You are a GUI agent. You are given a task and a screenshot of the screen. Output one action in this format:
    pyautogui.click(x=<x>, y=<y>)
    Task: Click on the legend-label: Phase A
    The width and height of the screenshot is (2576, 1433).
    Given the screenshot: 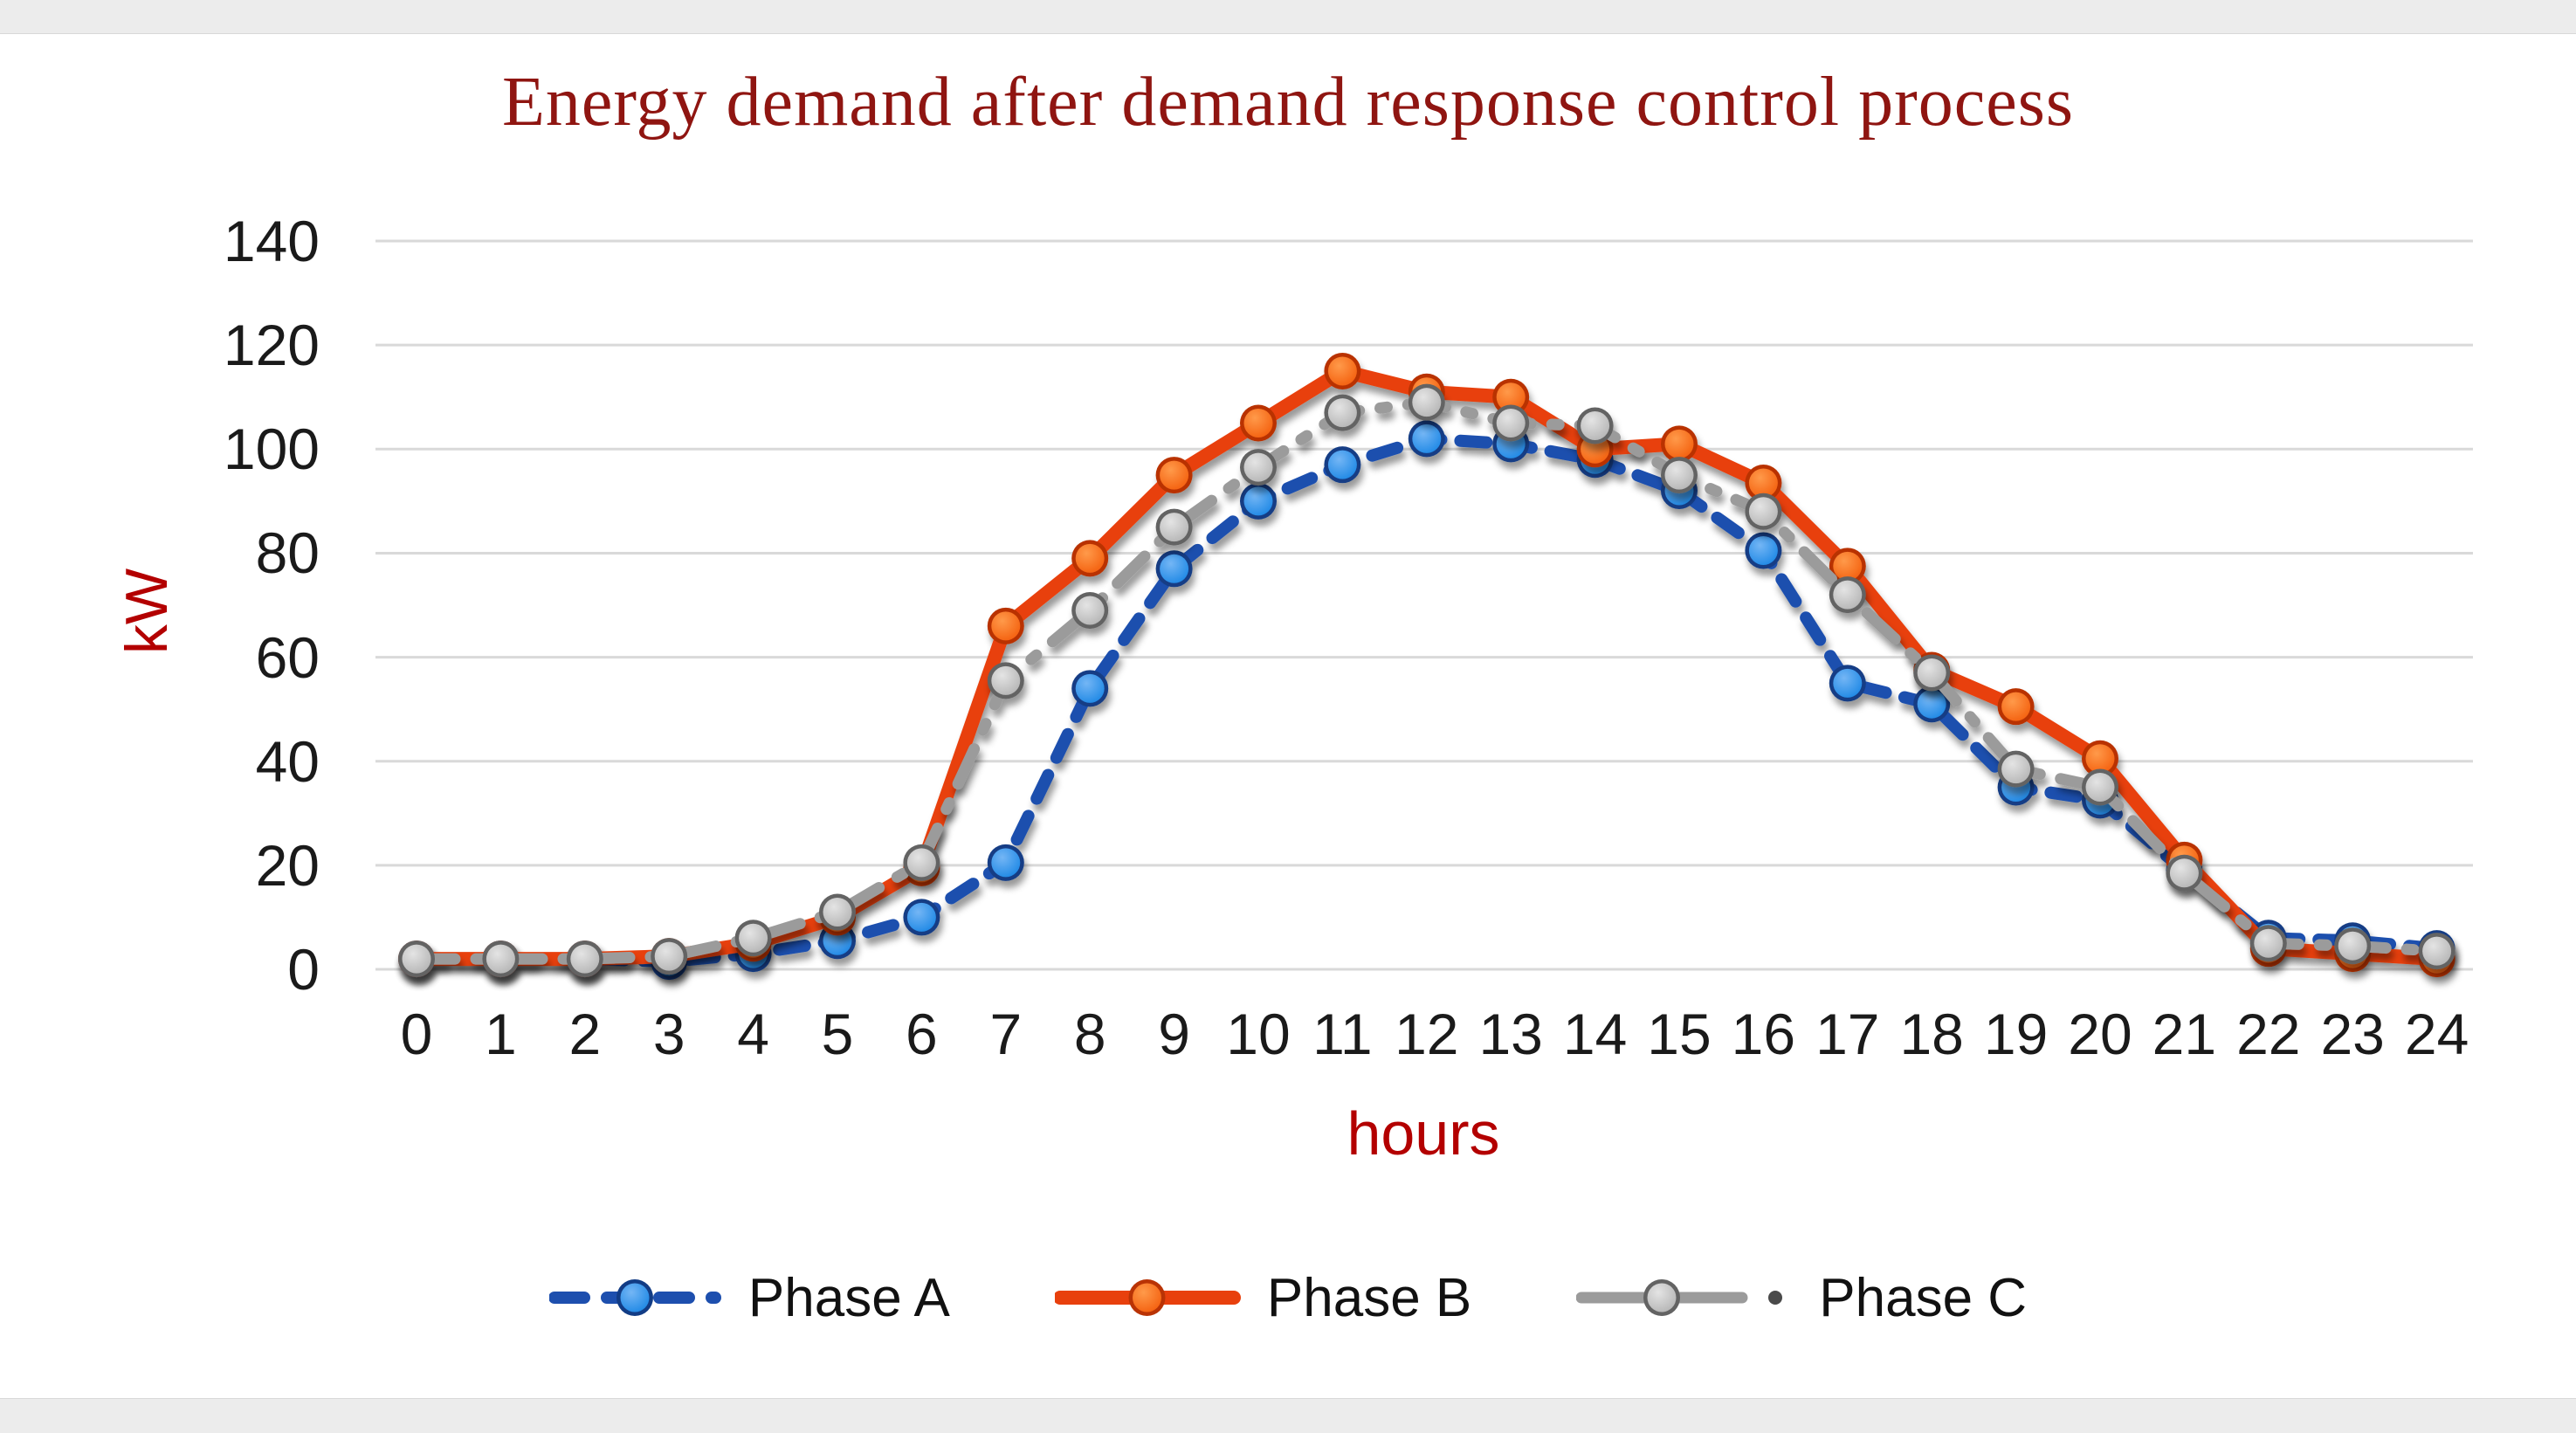 What is the action you would take?
    pyautogui.click(x=848, y=1298)
    